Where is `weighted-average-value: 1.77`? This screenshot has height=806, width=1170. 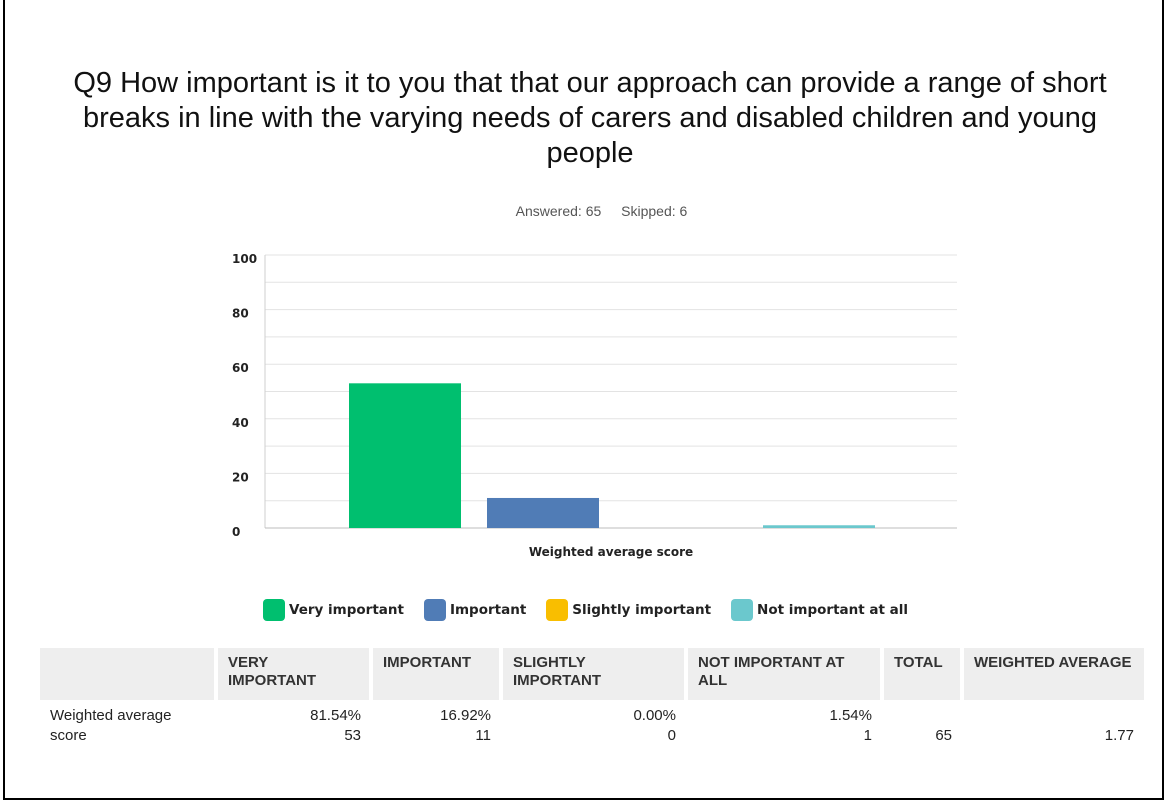
weighted-average-value: 1.77 is located at coordinates (1119, 735).